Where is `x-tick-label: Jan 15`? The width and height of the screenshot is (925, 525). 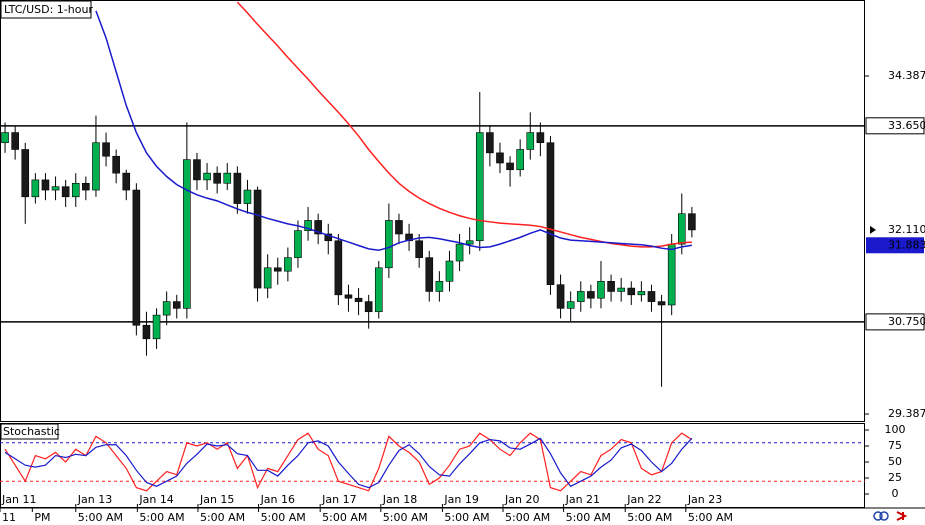
x-tick-label: Jan 15 is located at coordinates (216, 499).